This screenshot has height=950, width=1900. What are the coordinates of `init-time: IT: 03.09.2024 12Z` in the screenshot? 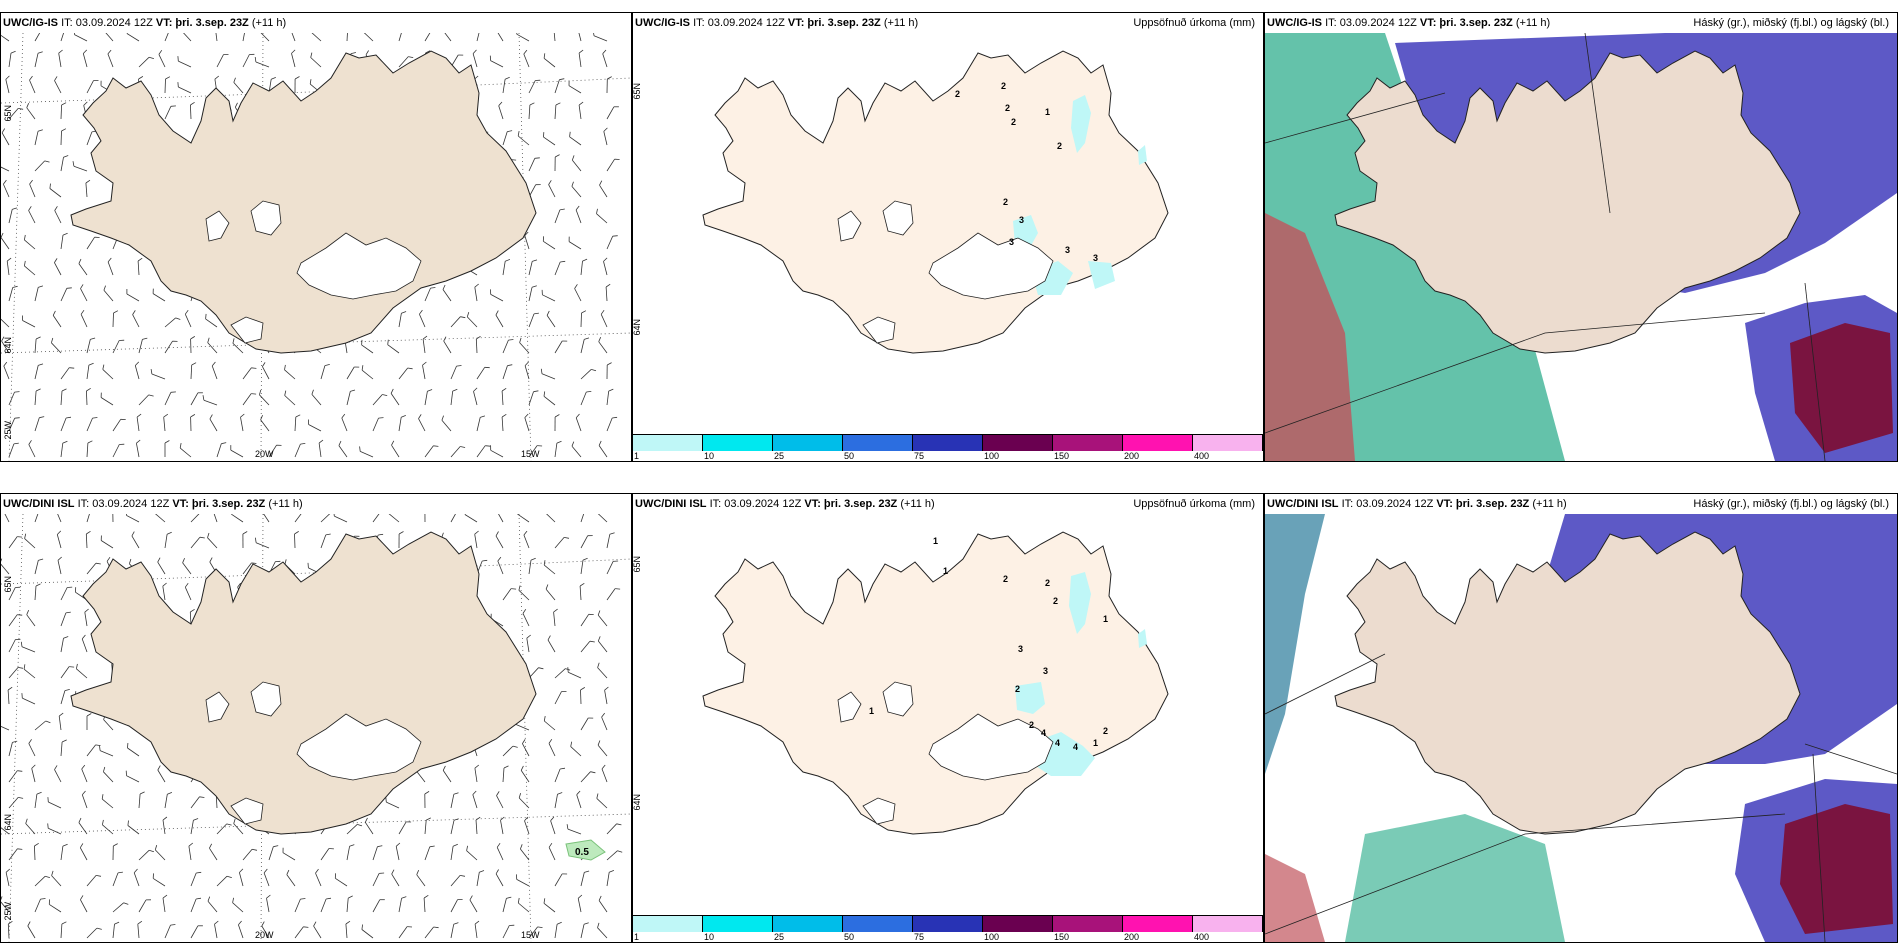 It's located at (739, 23).